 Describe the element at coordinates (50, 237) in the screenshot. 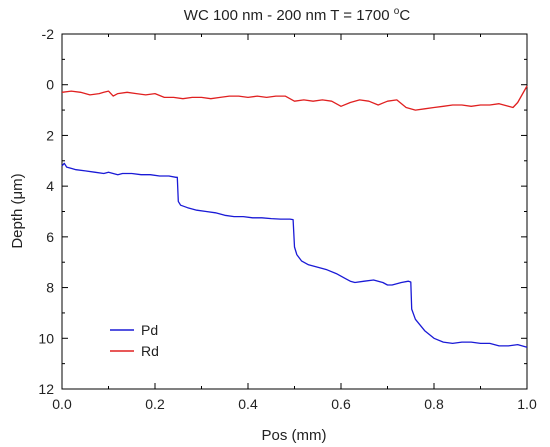

I see `y-tick-label: 6` at that location.